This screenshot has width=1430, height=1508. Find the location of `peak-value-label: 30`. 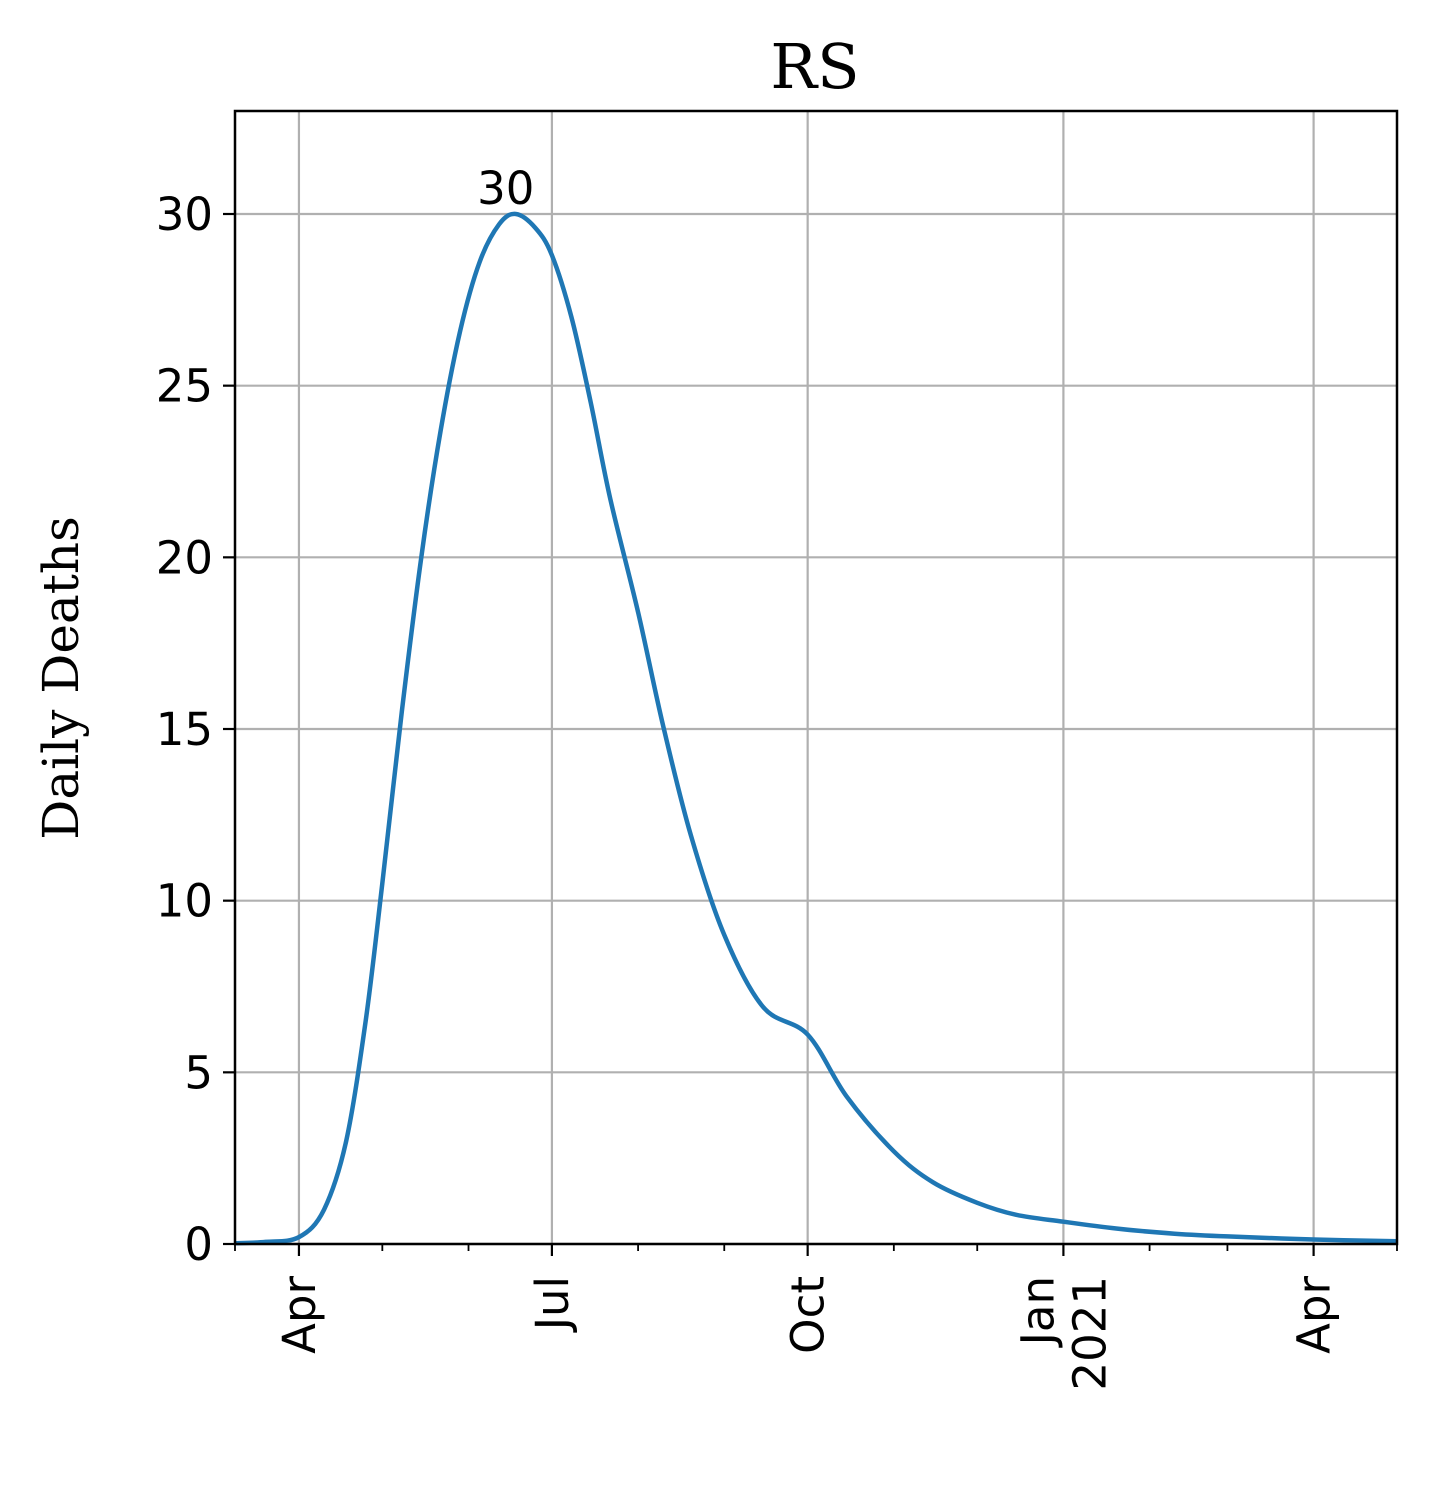

peak-value-label: 30 is located at coordinates (505, 188).